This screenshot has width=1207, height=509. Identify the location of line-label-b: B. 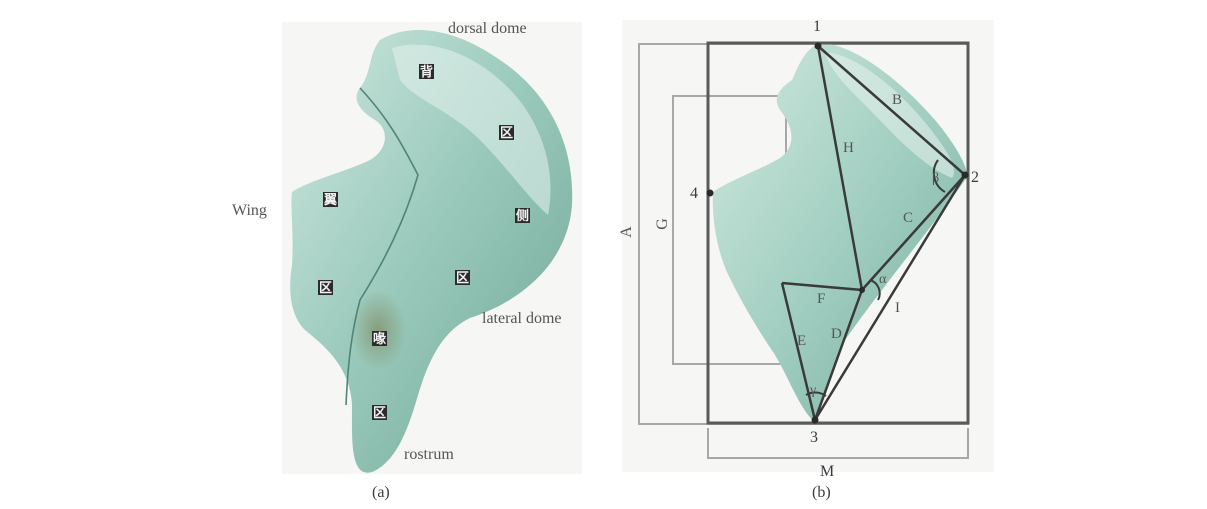
(897, 100).